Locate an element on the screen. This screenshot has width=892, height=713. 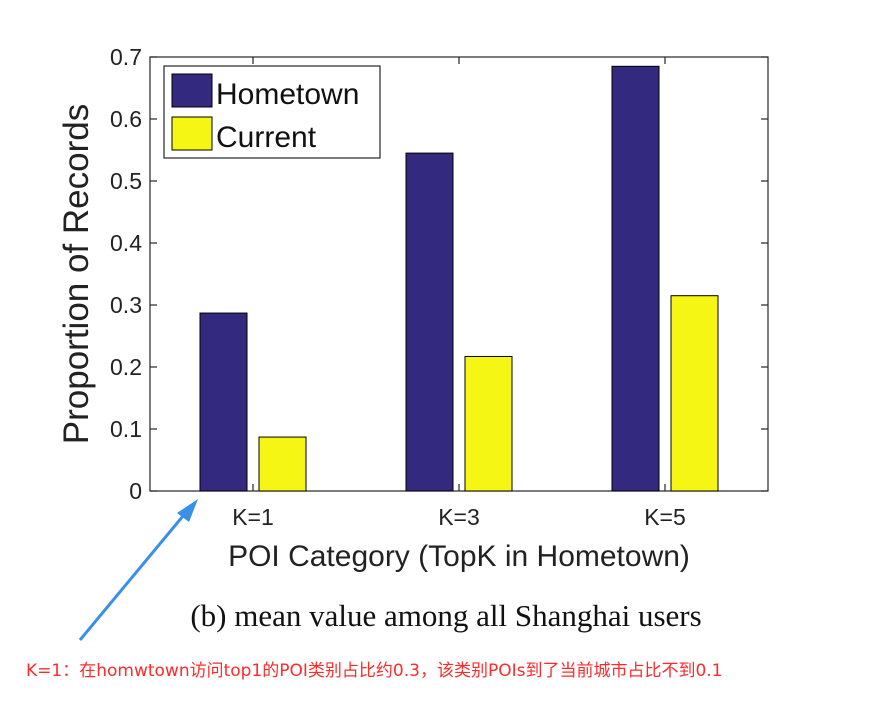
x-tick-label: K=1 is located at coordinates (253, 517).